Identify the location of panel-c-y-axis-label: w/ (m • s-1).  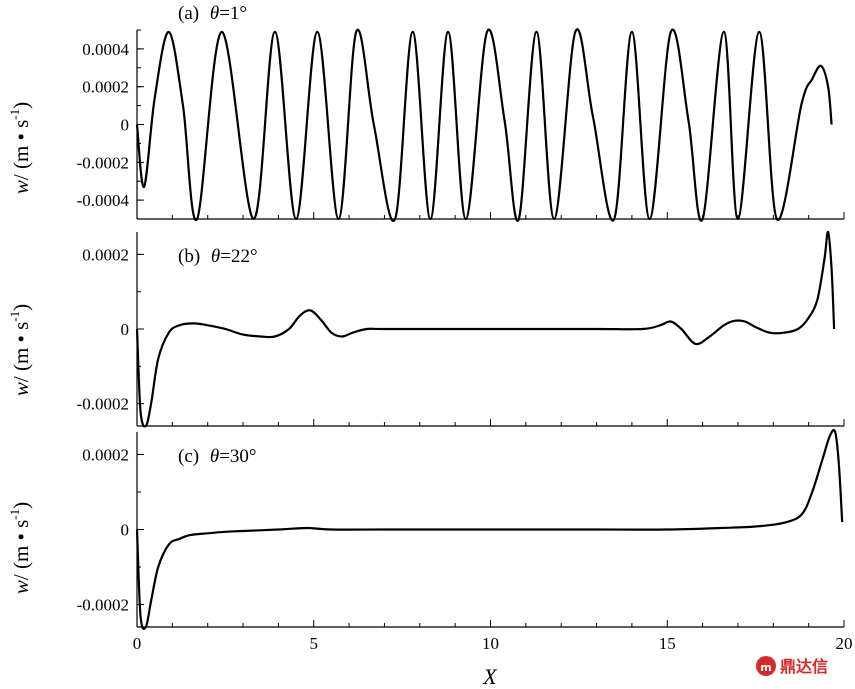
(20, 548).